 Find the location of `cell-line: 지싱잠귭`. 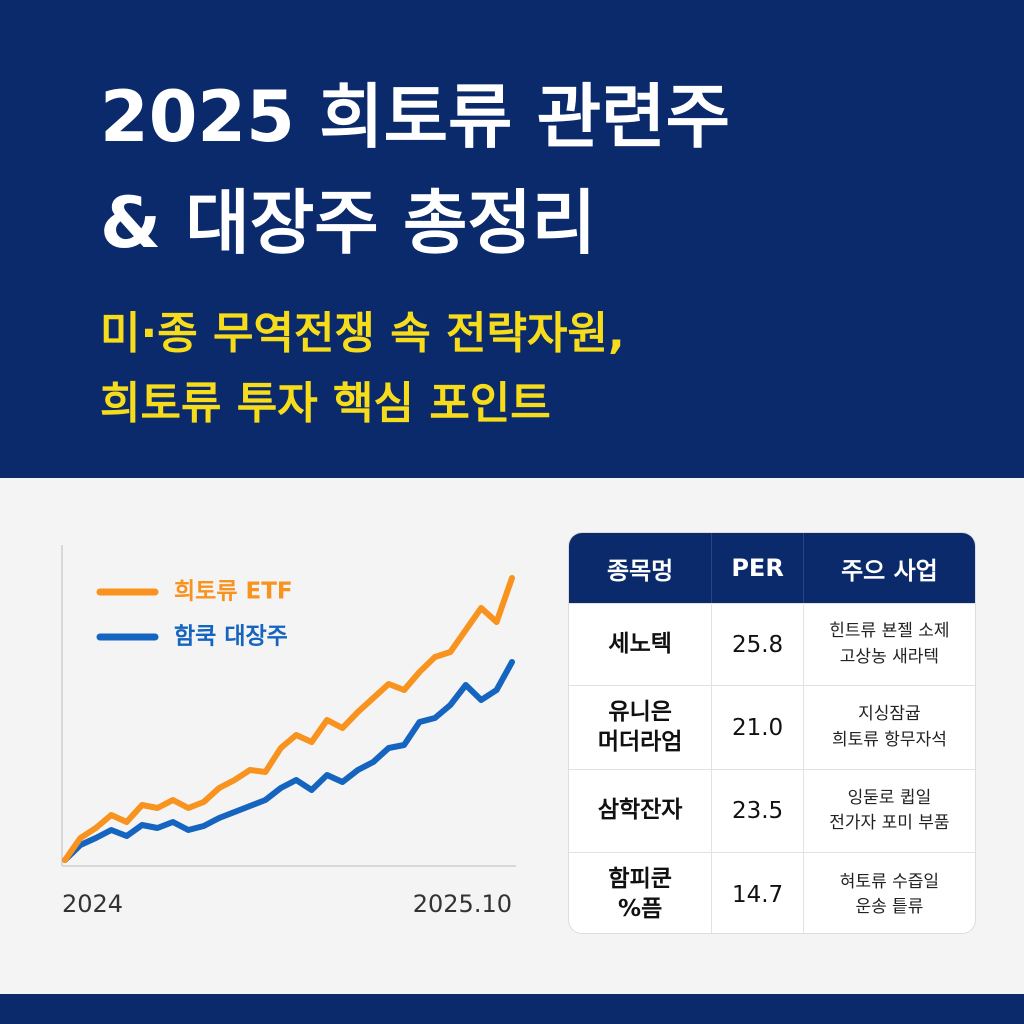

cell-line: 지싱잠귭 is located at coordinates (889, 714).